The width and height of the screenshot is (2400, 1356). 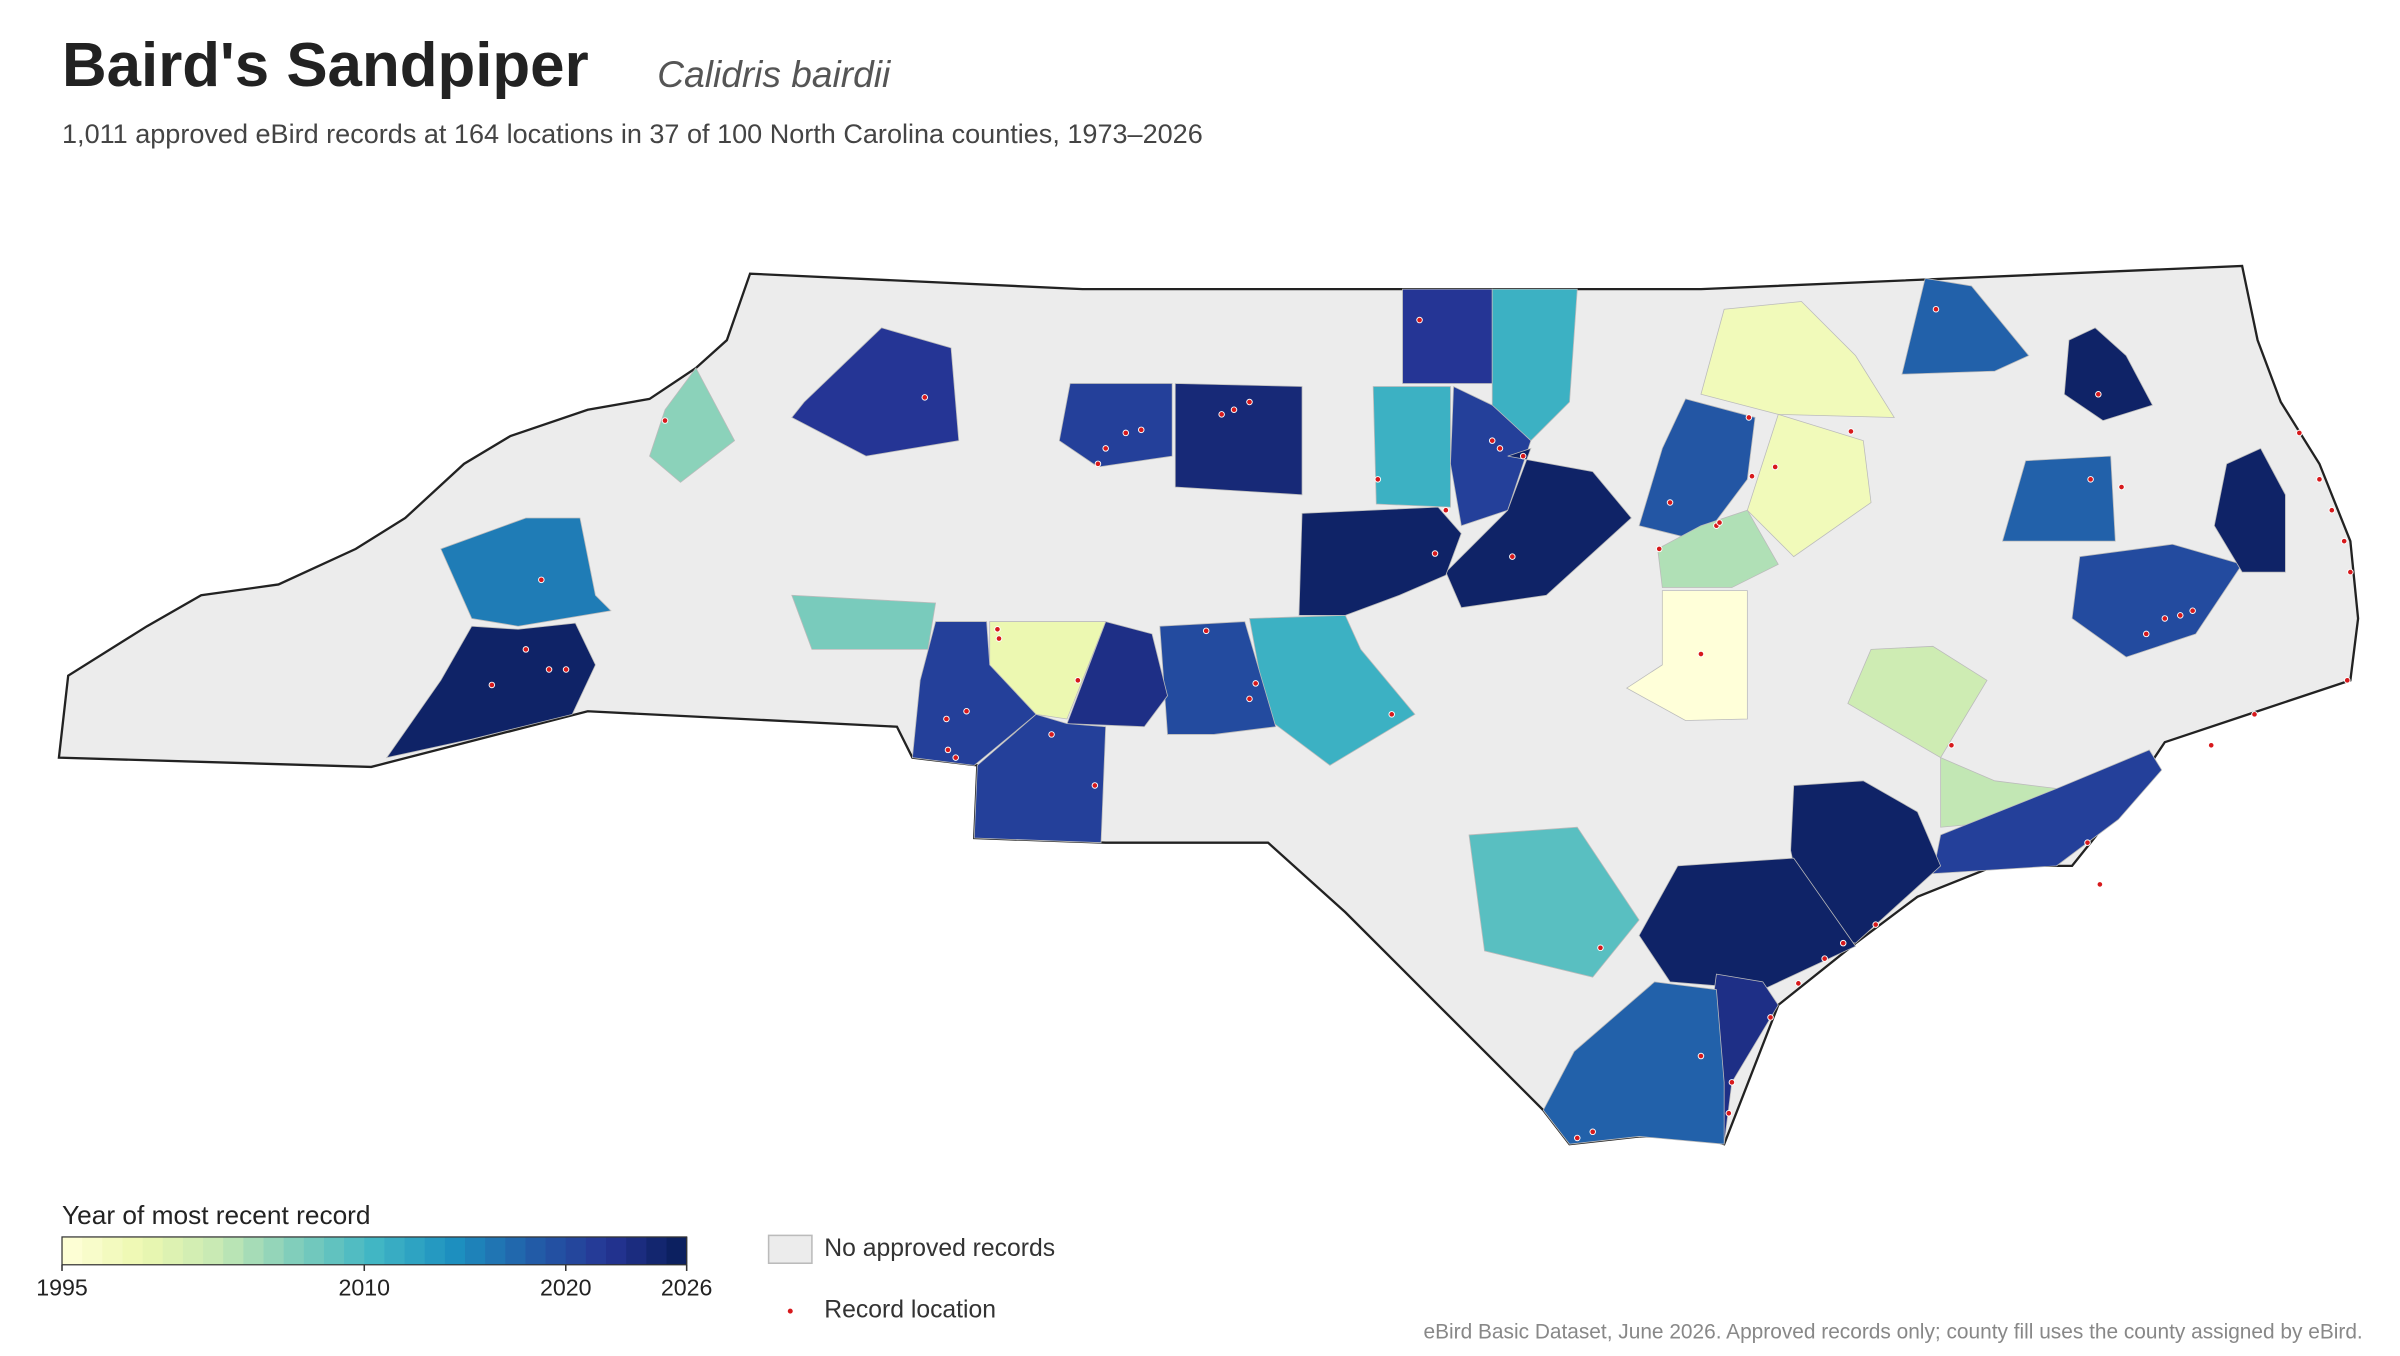 I want to click on colorbar-tick-label: 2010, so click(x=364, y=1288).